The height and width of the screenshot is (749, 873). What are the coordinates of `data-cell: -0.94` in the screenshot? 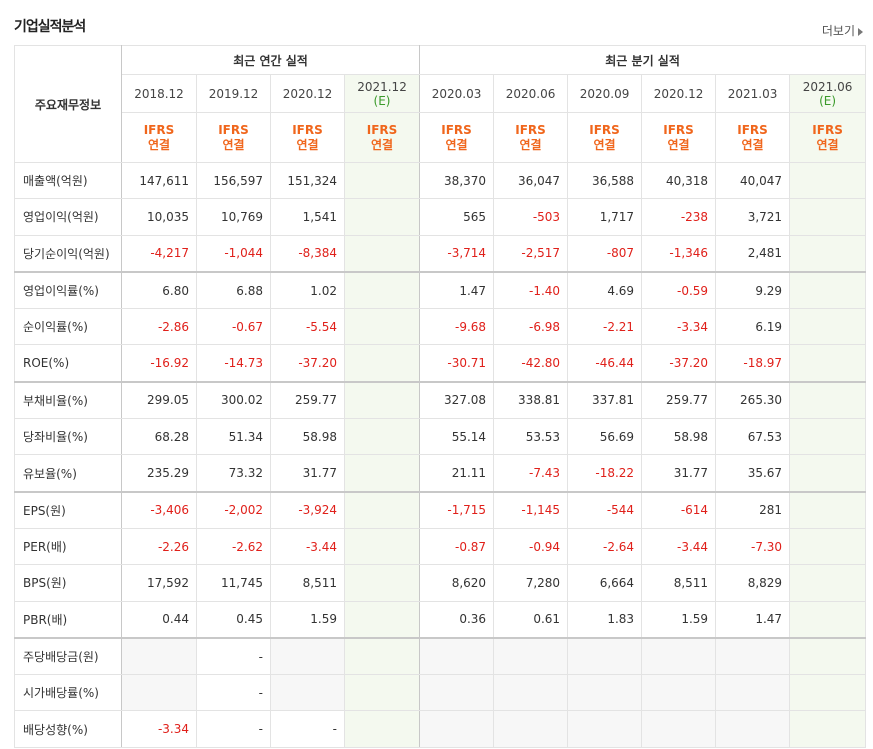 It's located at (531, 546).